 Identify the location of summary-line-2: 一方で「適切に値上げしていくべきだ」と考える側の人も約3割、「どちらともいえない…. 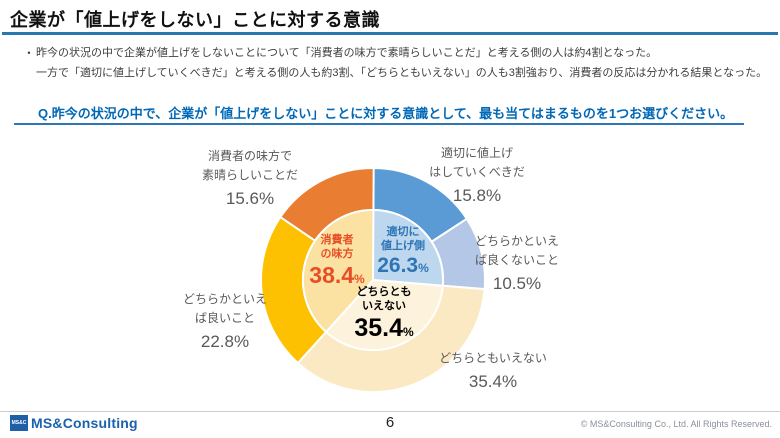
(402, 73).